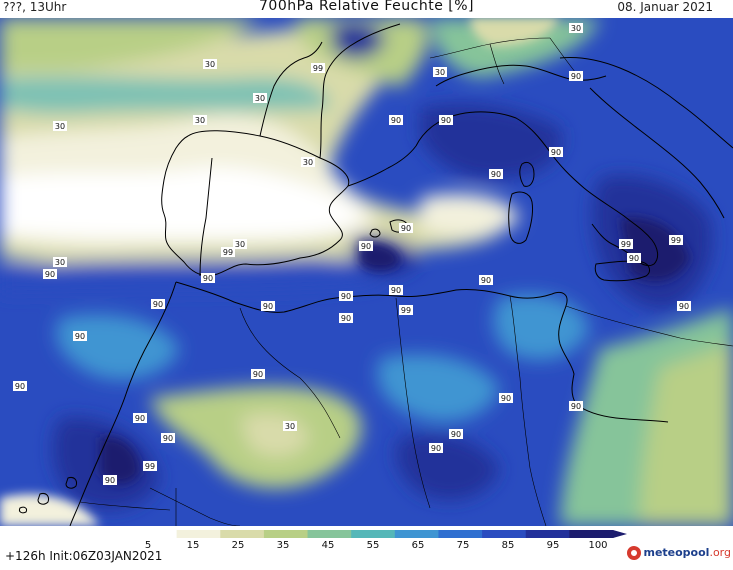  What do you see at coordinates (676, 552) in the screenshot?
I see `brand-name: meteopool` at bounding box center [676, 552].